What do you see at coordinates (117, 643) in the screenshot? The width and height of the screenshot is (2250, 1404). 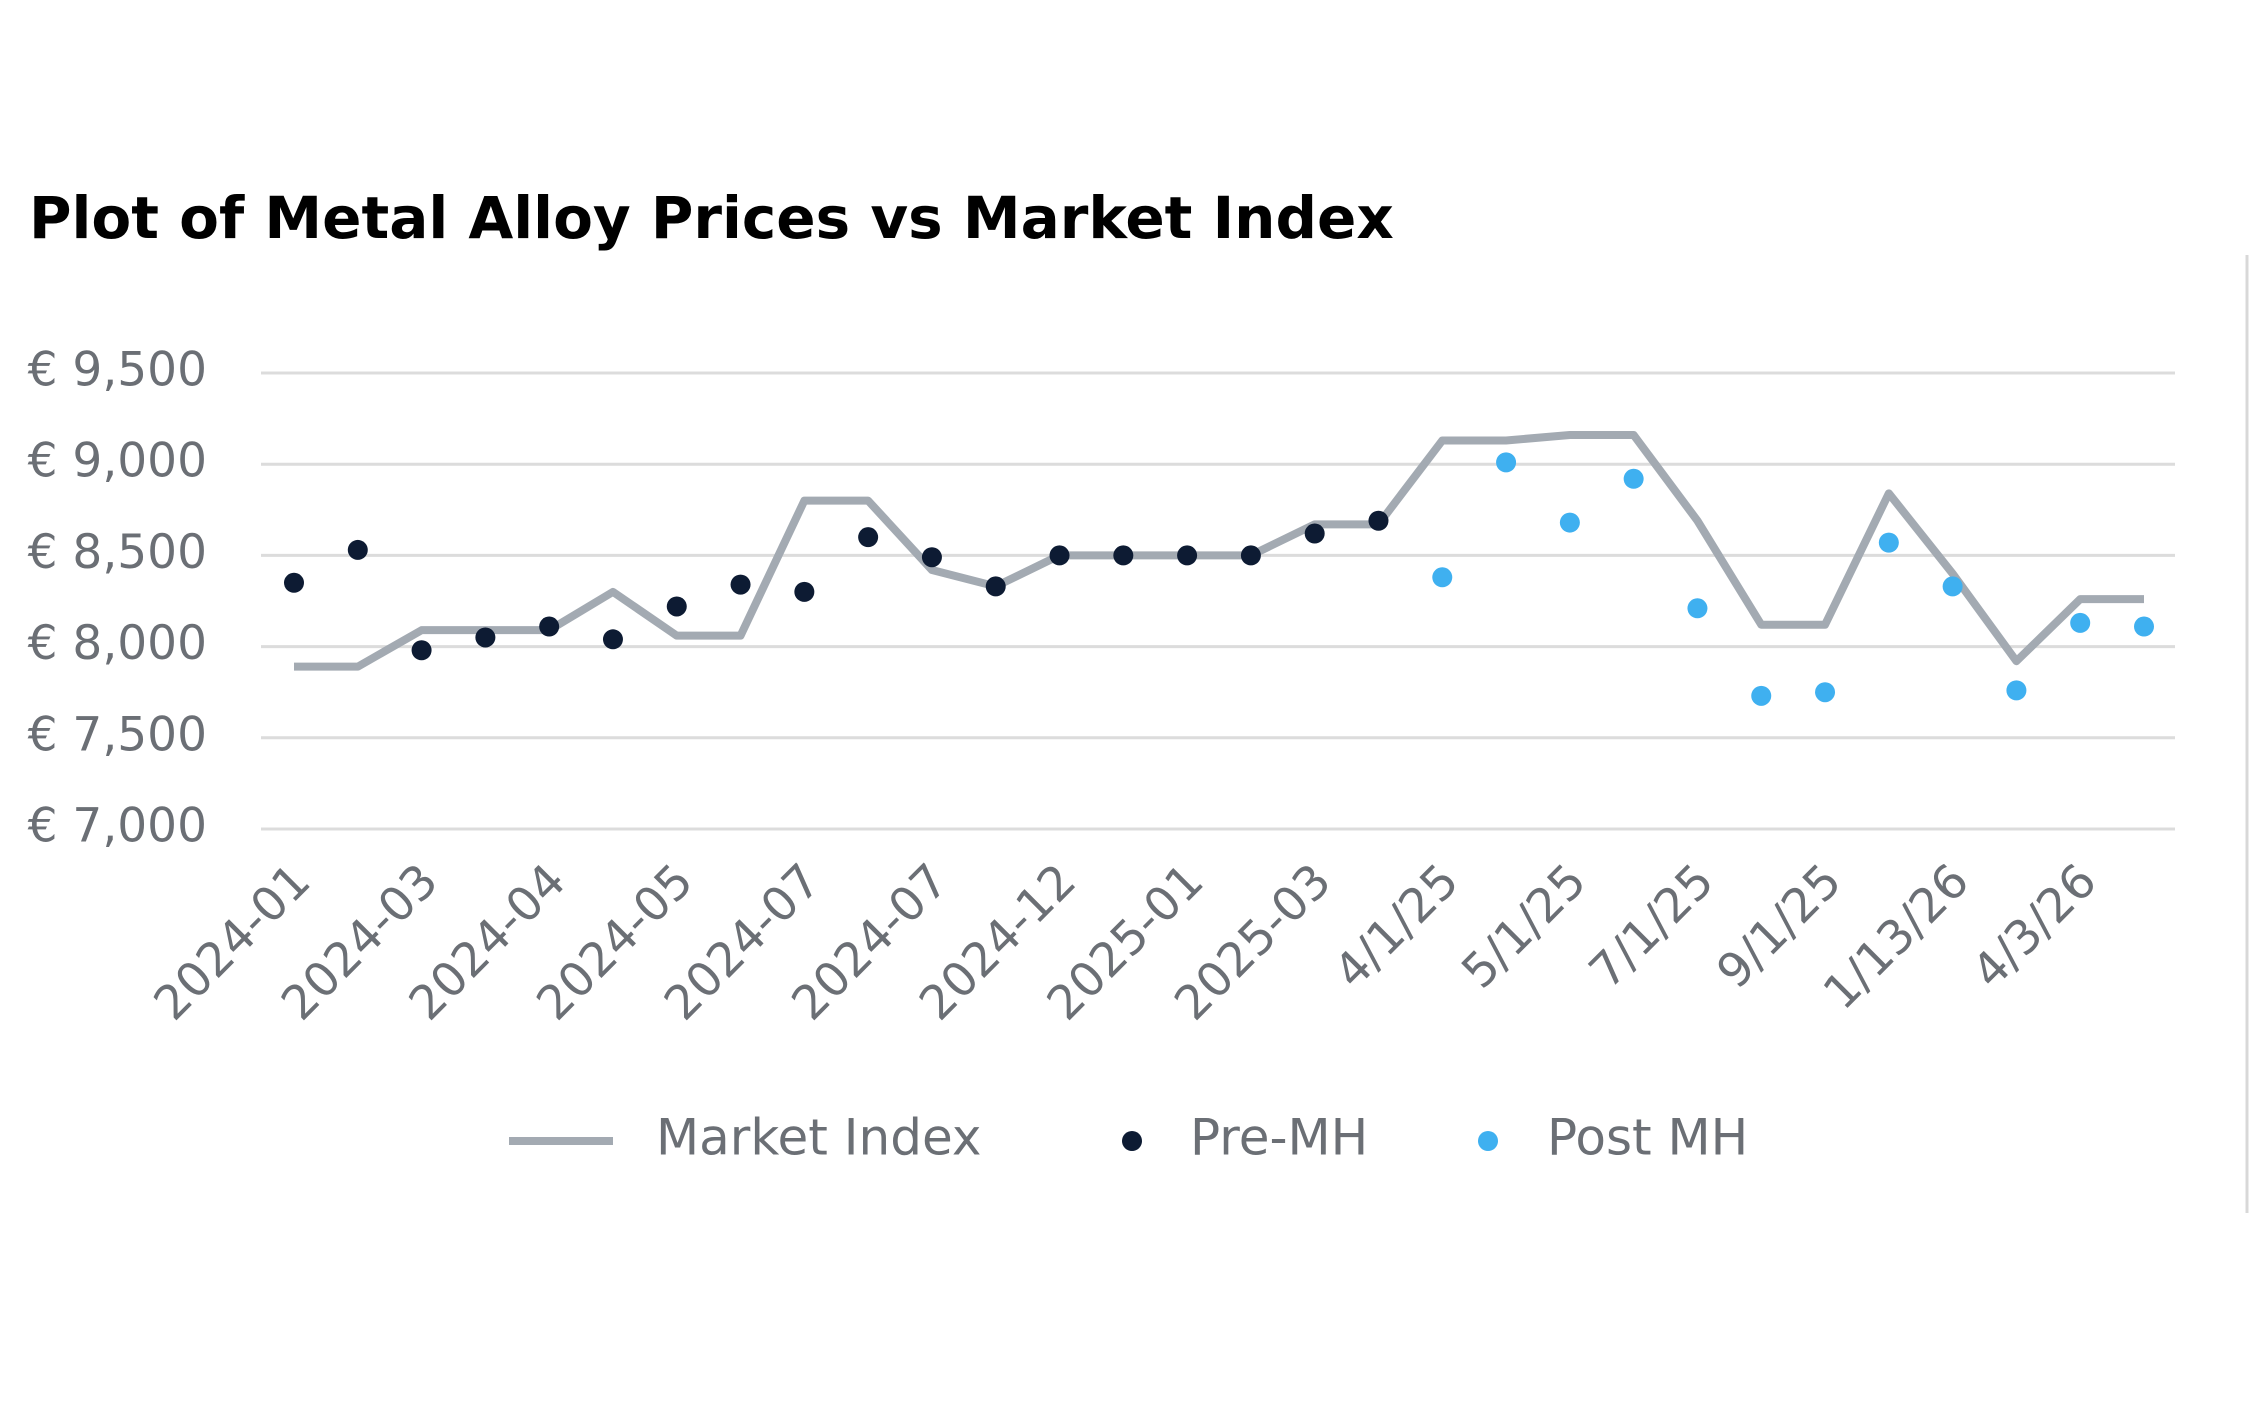 I see `y-tick-label: € 8,000` at bounding box center [117, 643].